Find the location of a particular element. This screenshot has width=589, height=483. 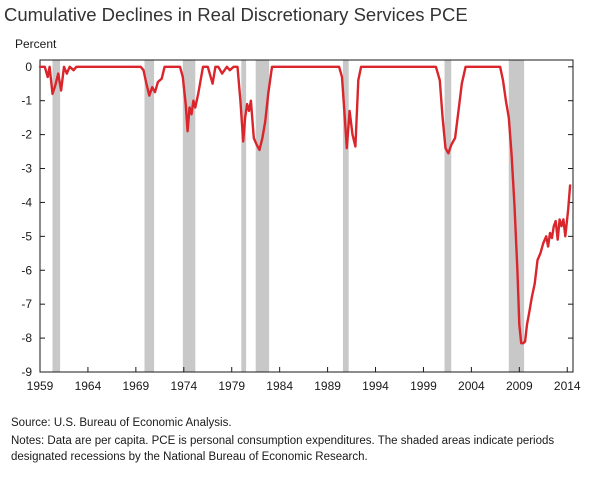

x-tick-label: 1964 is located at coordinates (88, 386).